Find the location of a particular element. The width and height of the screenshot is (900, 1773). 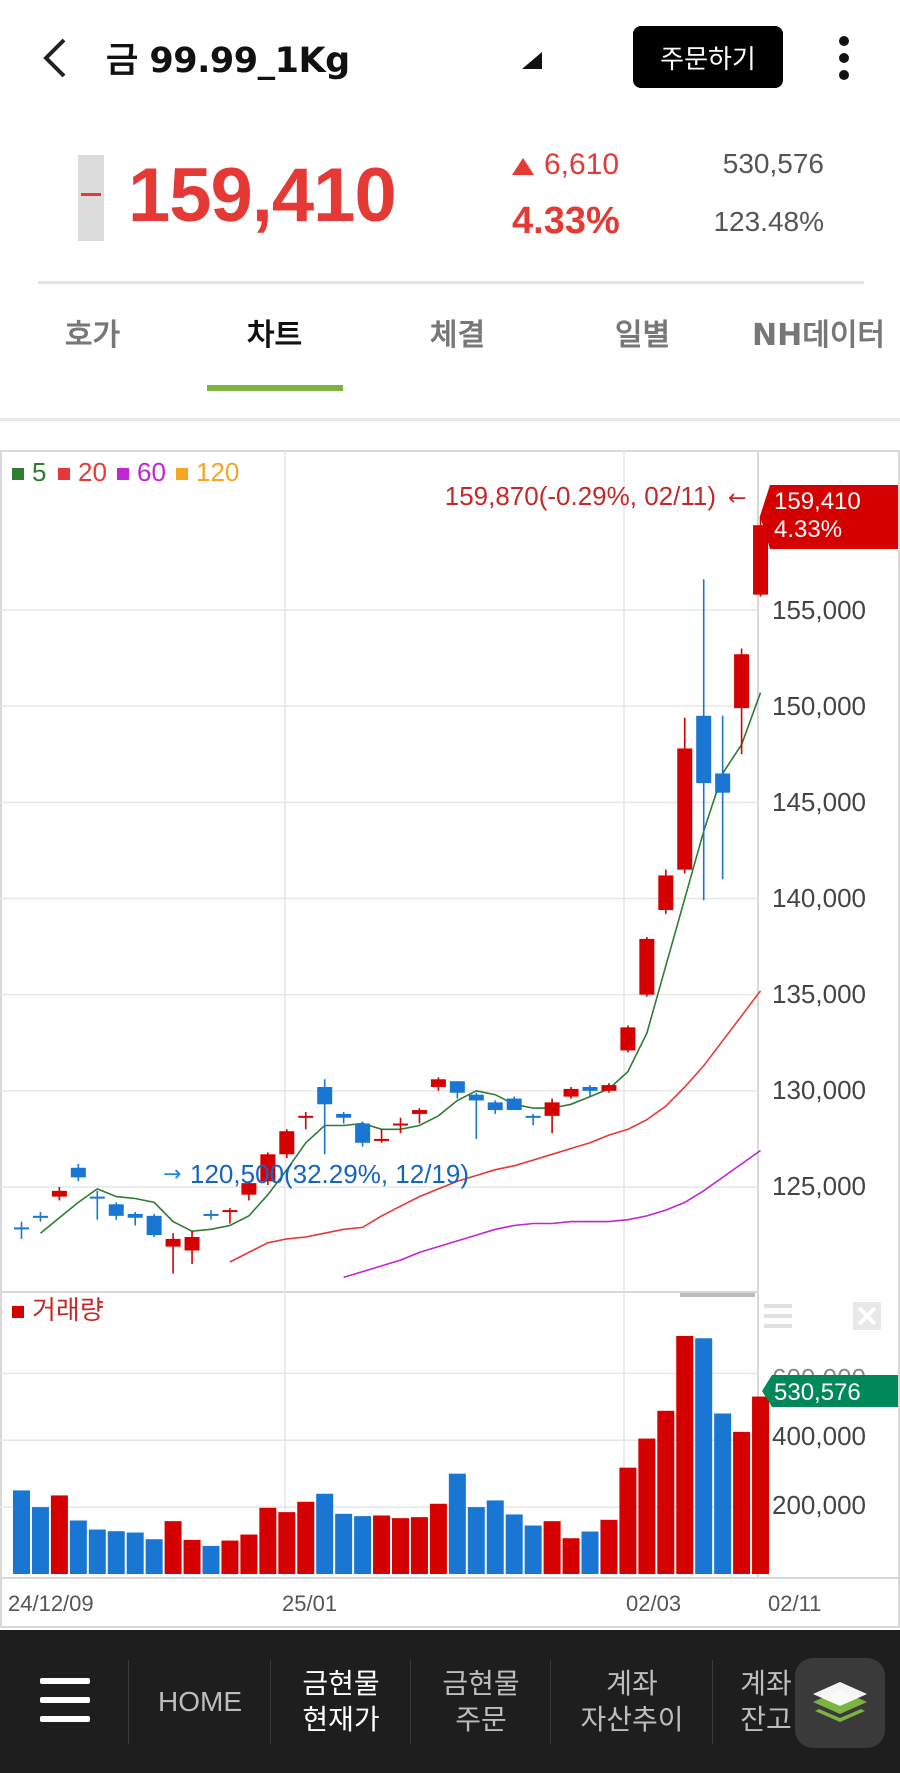

low-arrow-icon: → is located at coordinates (172, 1174).